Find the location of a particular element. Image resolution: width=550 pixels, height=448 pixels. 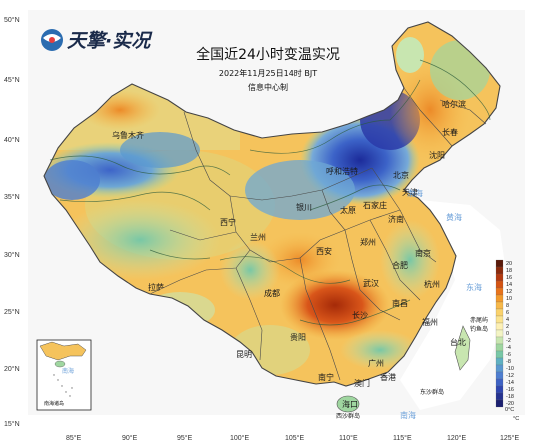

city-label: 杭州 is located at coordinates (432, 284).